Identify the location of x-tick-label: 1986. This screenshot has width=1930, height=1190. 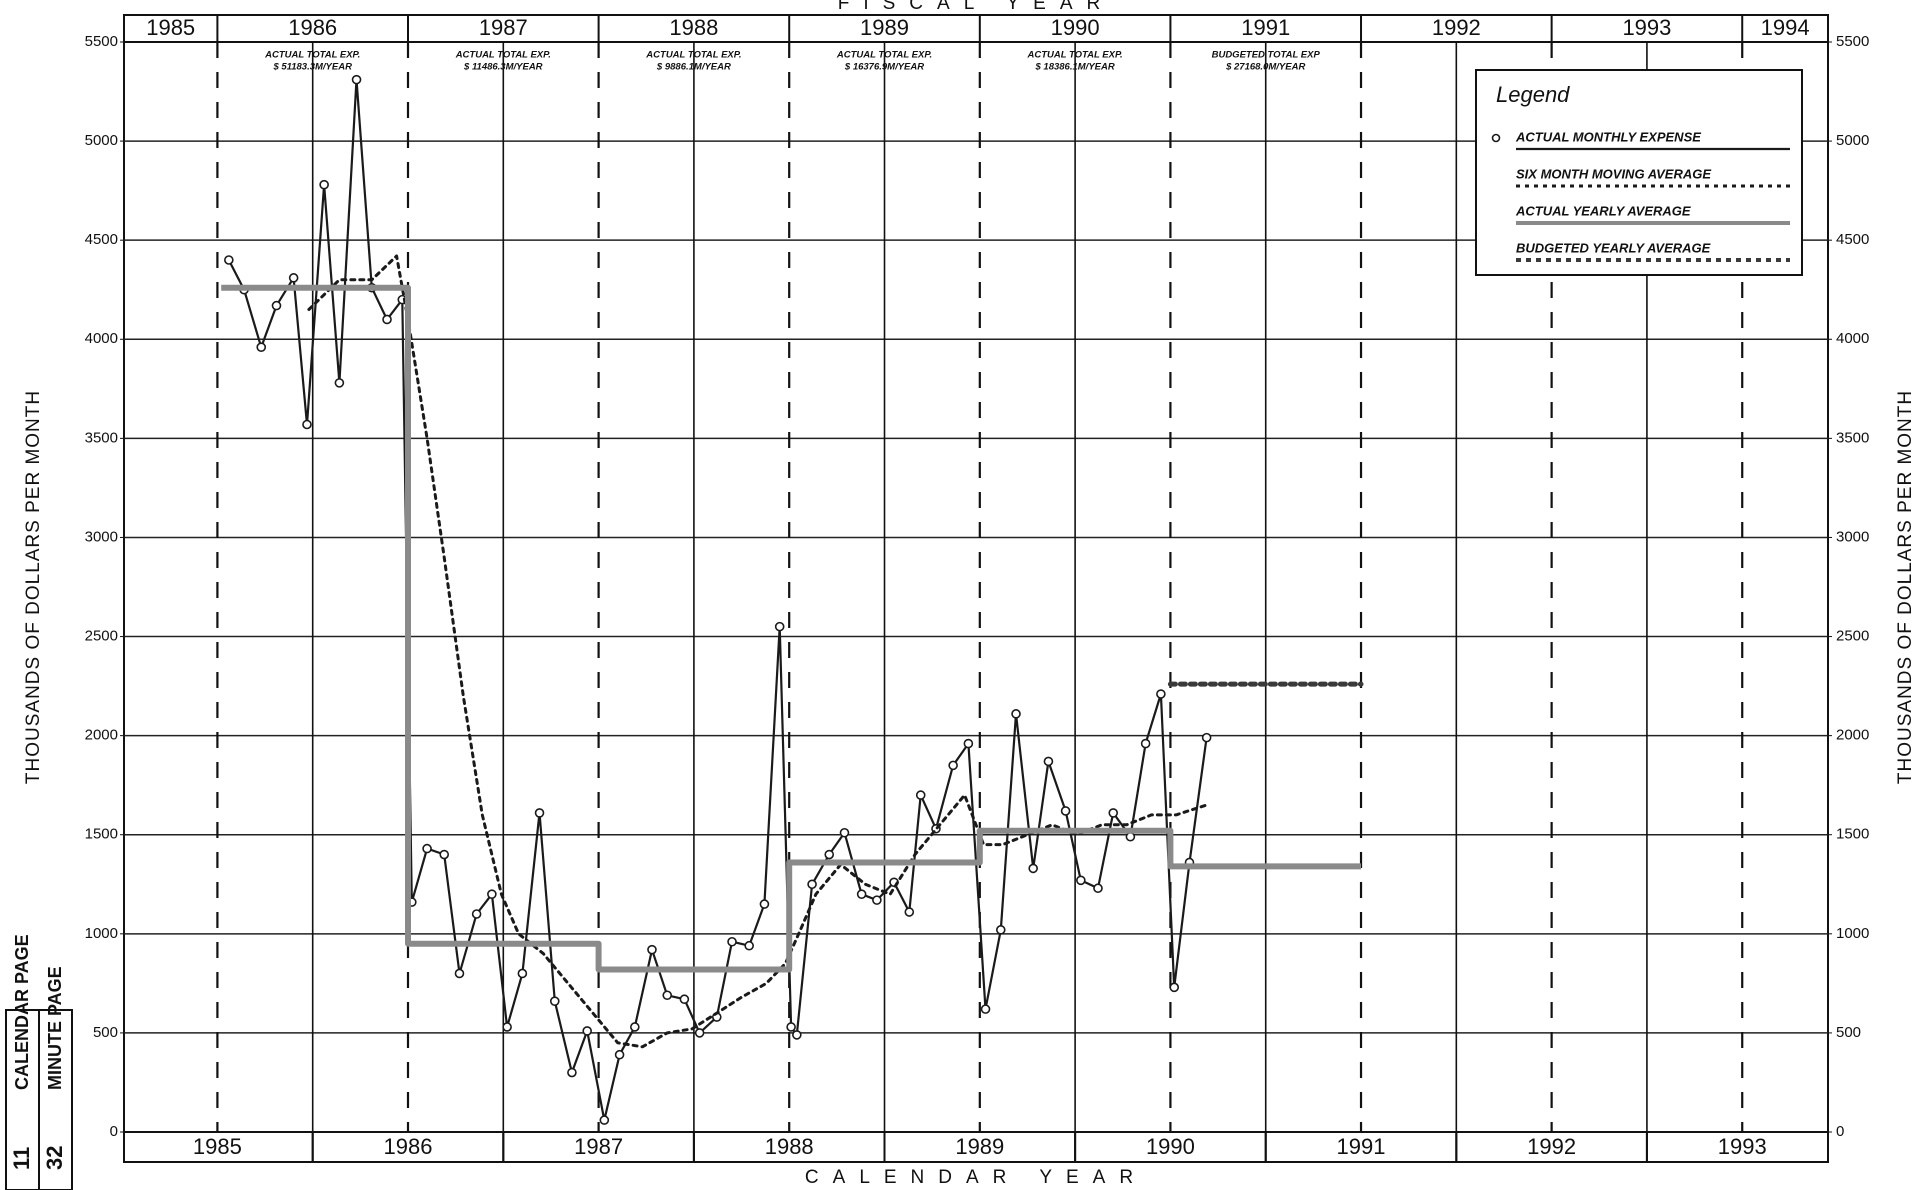
(408, 1146).